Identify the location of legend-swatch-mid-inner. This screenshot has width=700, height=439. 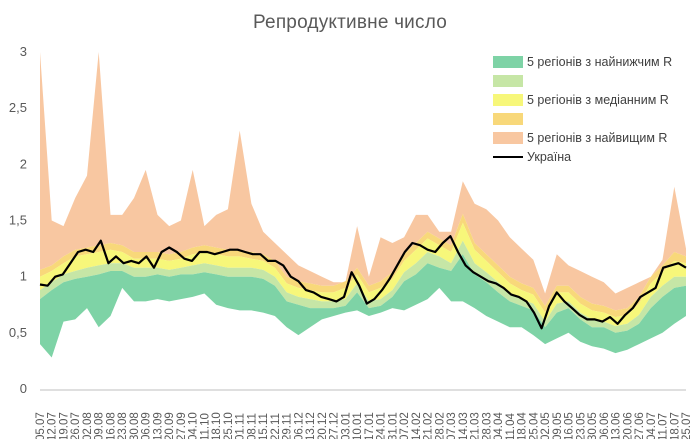
(508, 118).